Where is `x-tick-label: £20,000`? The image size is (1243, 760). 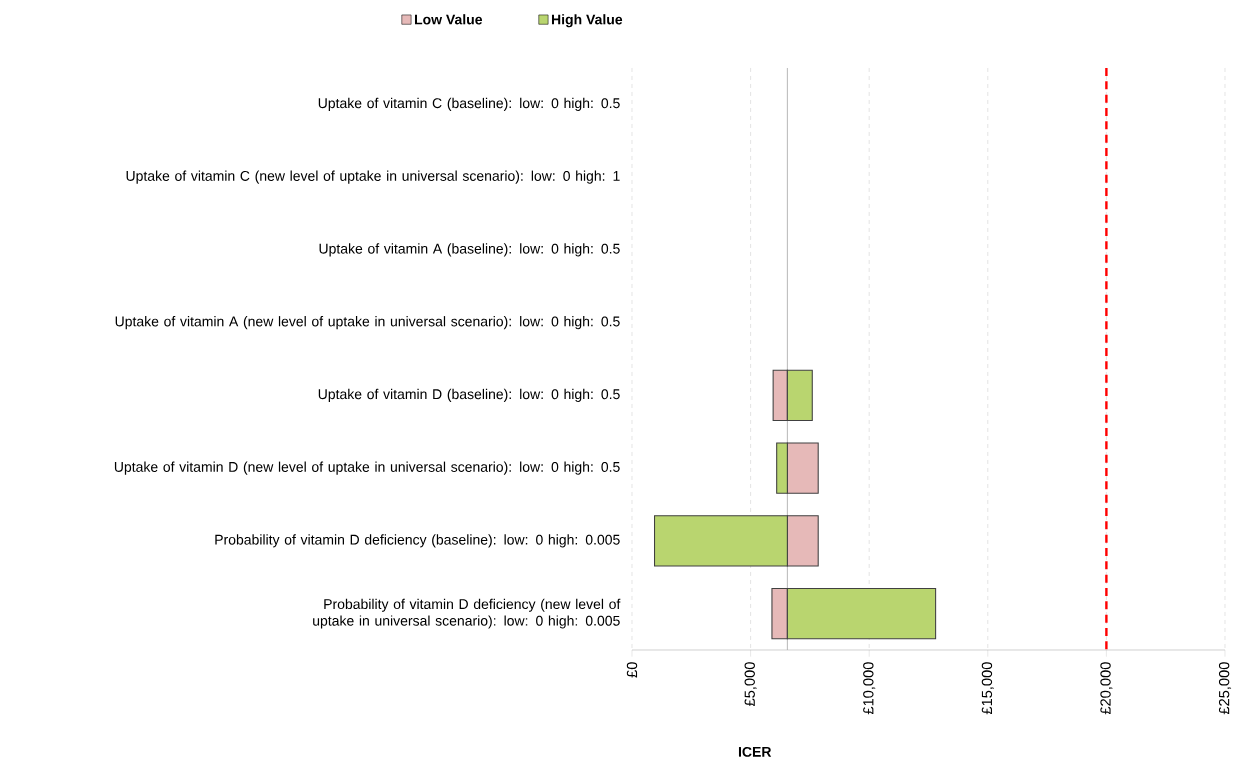
x-tick-label: £20,000 is located at coordinates (1106, 688).